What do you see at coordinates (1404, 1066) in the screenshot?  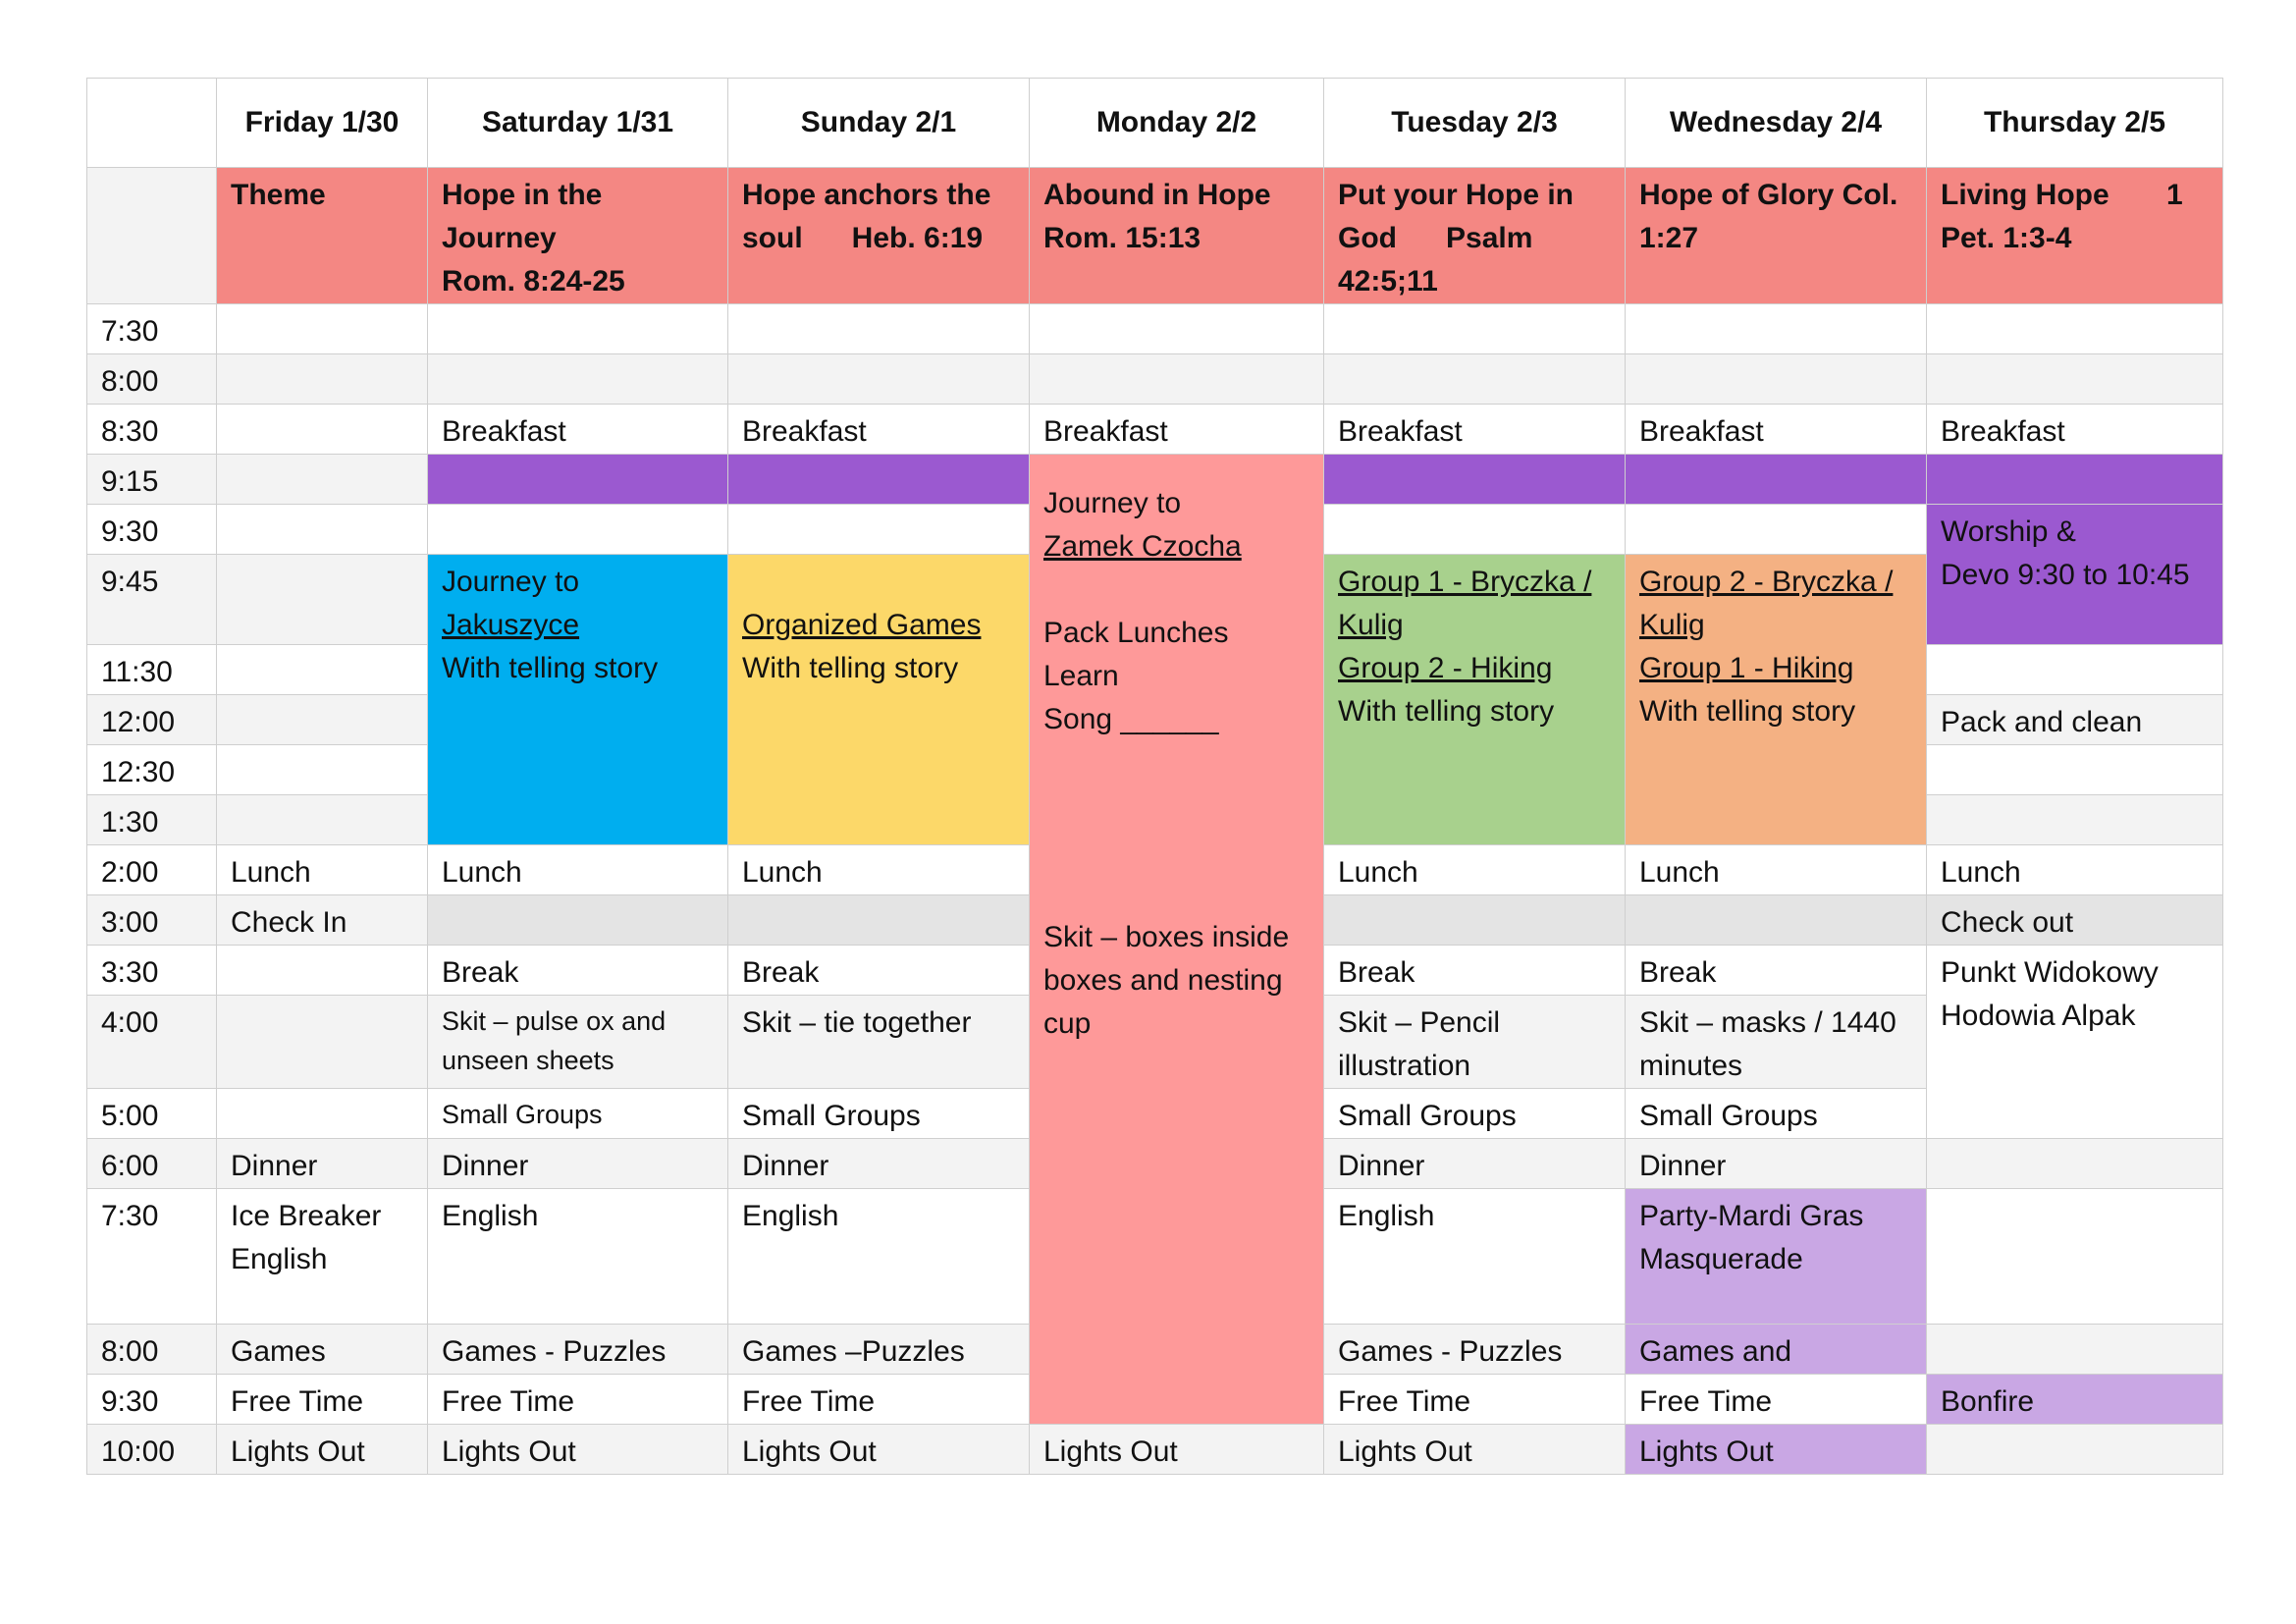 I see `skit-line: illustration` at bounding box center [1404, 1066].